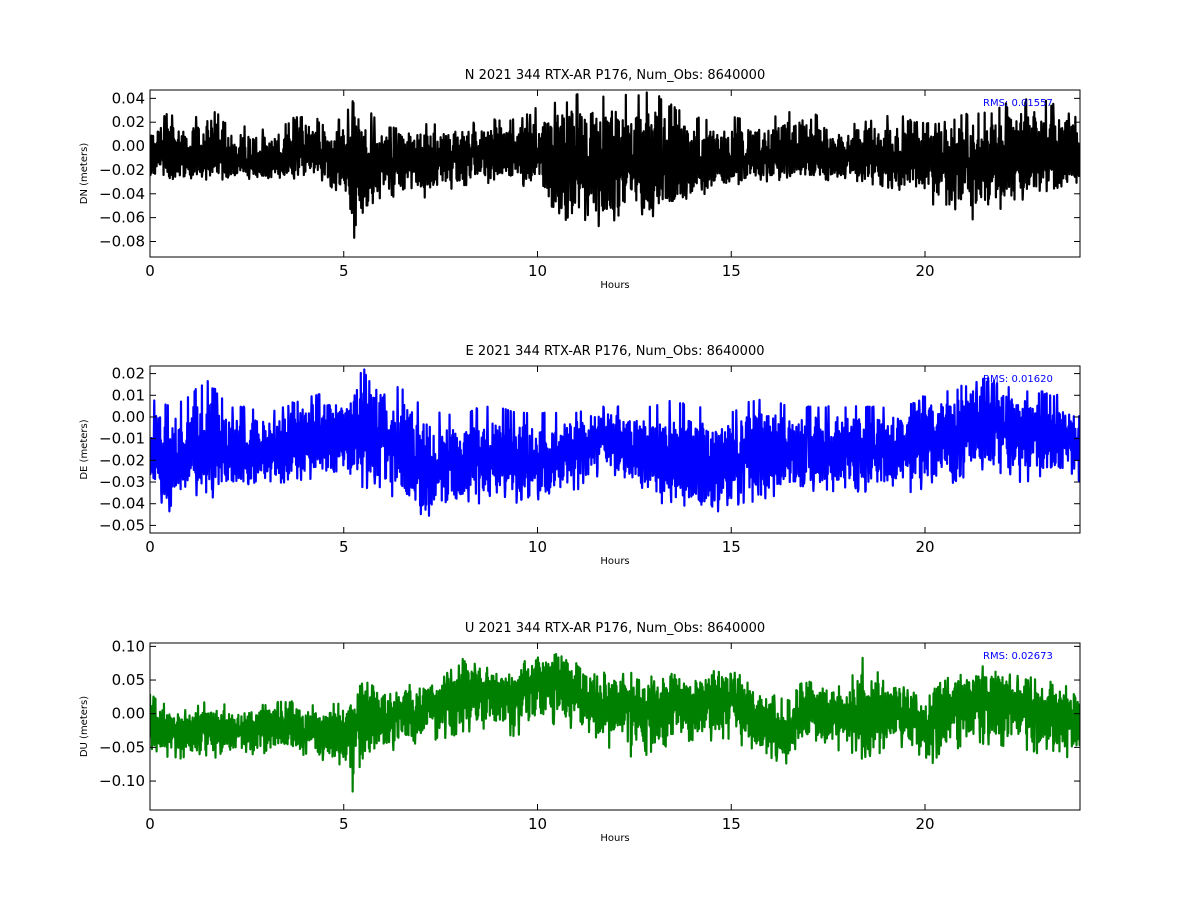 The width and height of the screenshot is (1200, 900). Describe the element at coordinates (615, 75) in the screenshot. I see `chart-title: N 2021 344 RTX-AR P176, Num_Obs: 8640000` at that location.